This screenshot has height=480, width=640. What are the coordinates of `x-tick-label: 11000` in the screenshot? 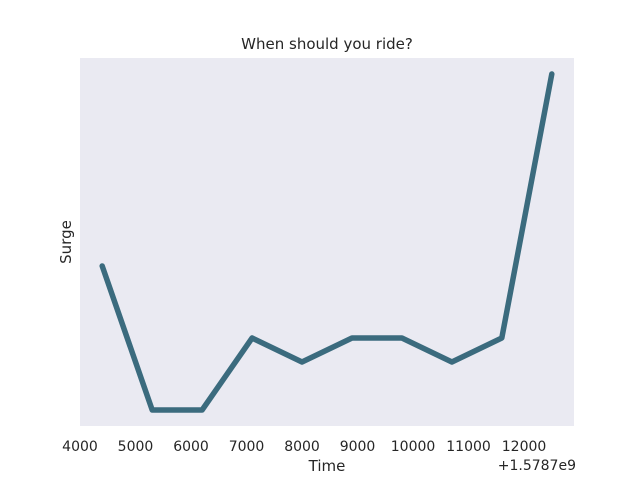 It's located at (468, 447).